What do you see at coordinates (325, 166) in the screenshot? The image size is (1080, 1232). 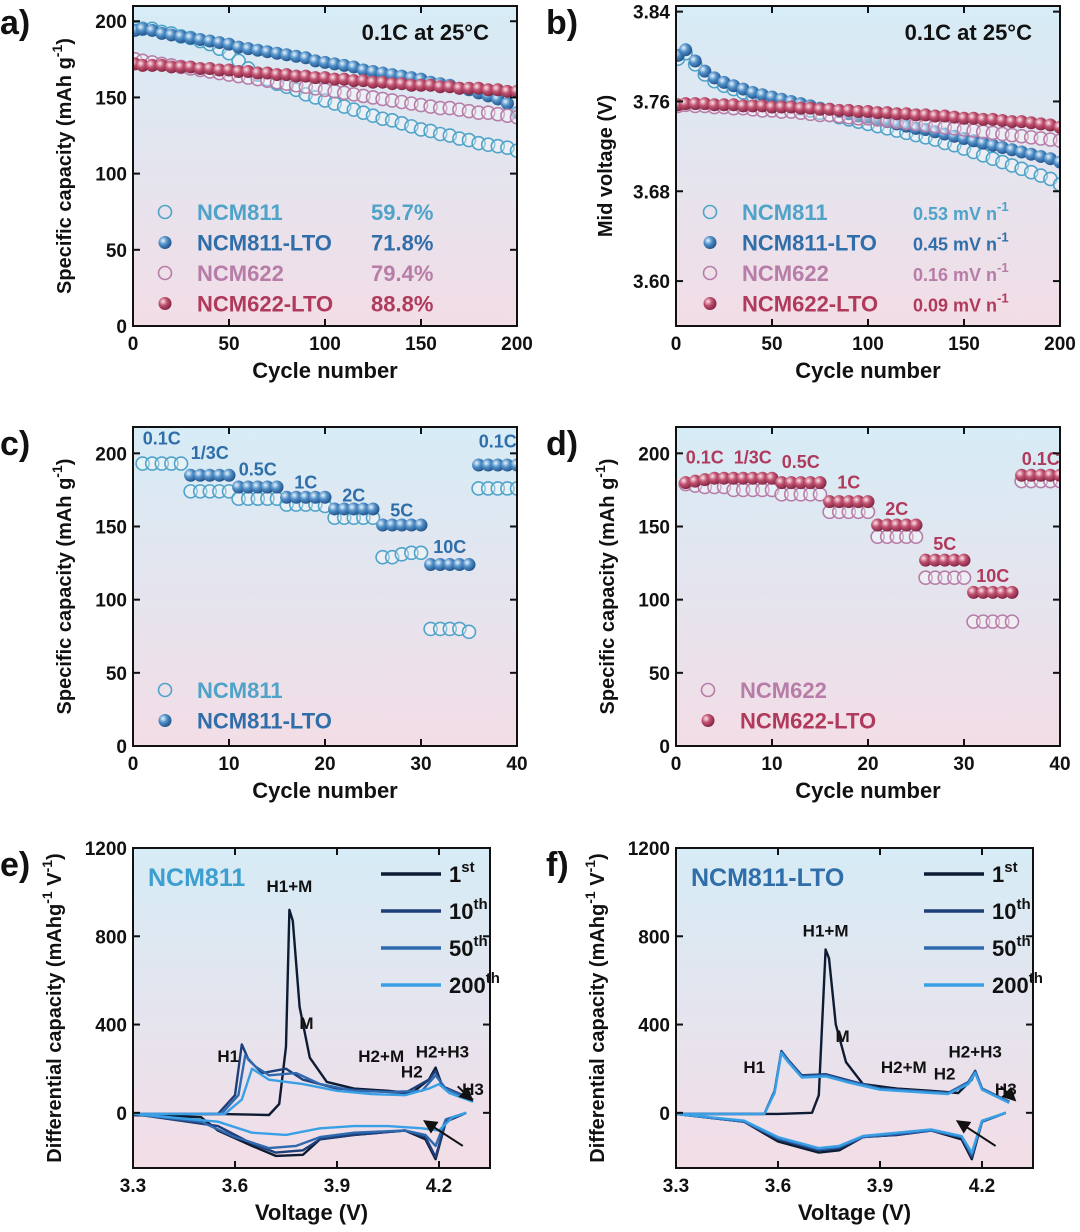 I see `plot-background` at bounding box center [325, 166].